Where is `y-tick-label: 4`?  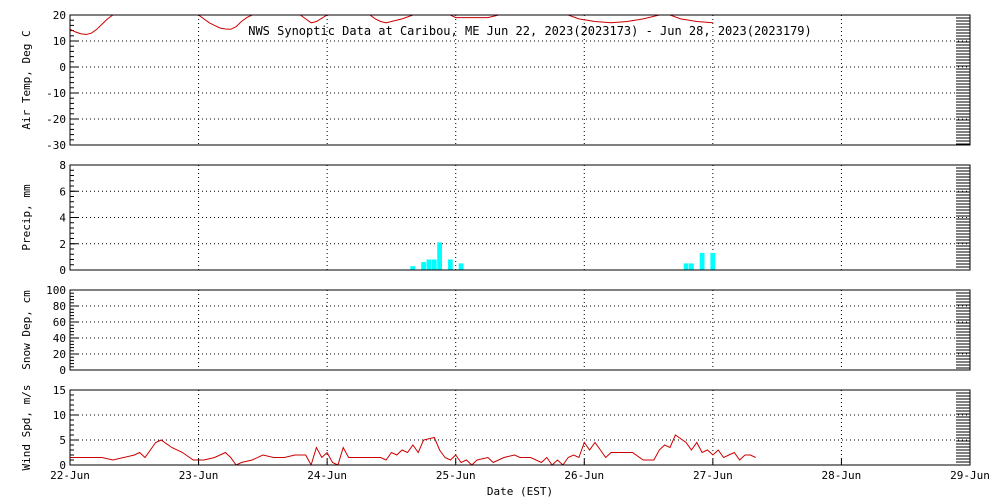
y-tick-label: 4 is located at coordinates (62, 218).